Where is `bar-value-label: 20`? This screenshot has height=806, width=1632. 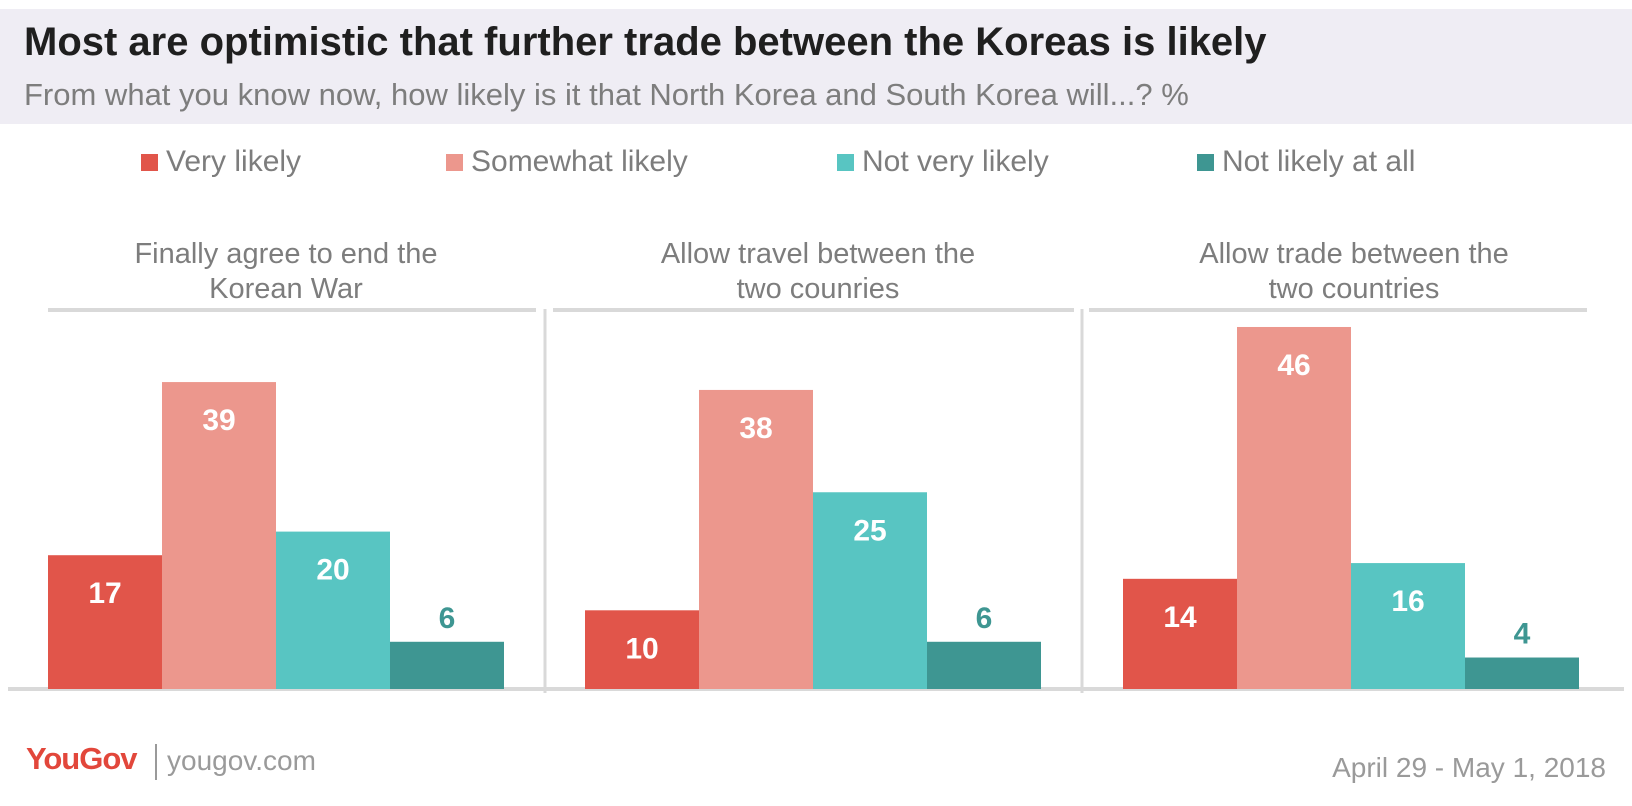 bar-value-label: 20 is located at coordinates (332, 570).